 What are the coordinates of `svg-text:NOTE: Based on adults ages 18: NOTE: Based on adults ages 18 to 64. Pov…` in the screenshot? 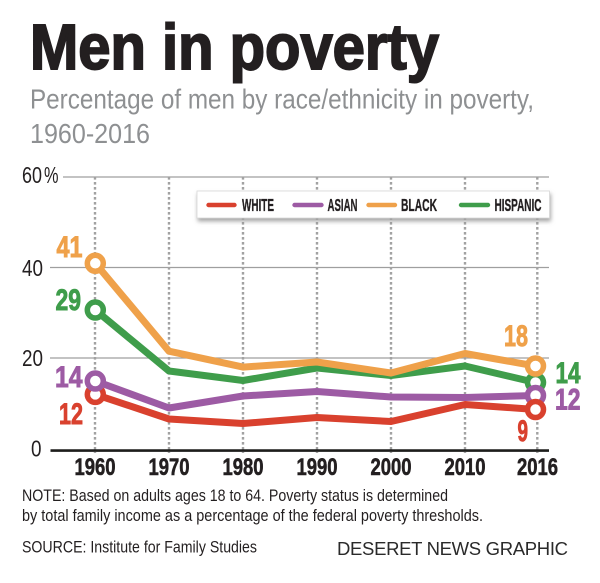 It's located at (235, 495).